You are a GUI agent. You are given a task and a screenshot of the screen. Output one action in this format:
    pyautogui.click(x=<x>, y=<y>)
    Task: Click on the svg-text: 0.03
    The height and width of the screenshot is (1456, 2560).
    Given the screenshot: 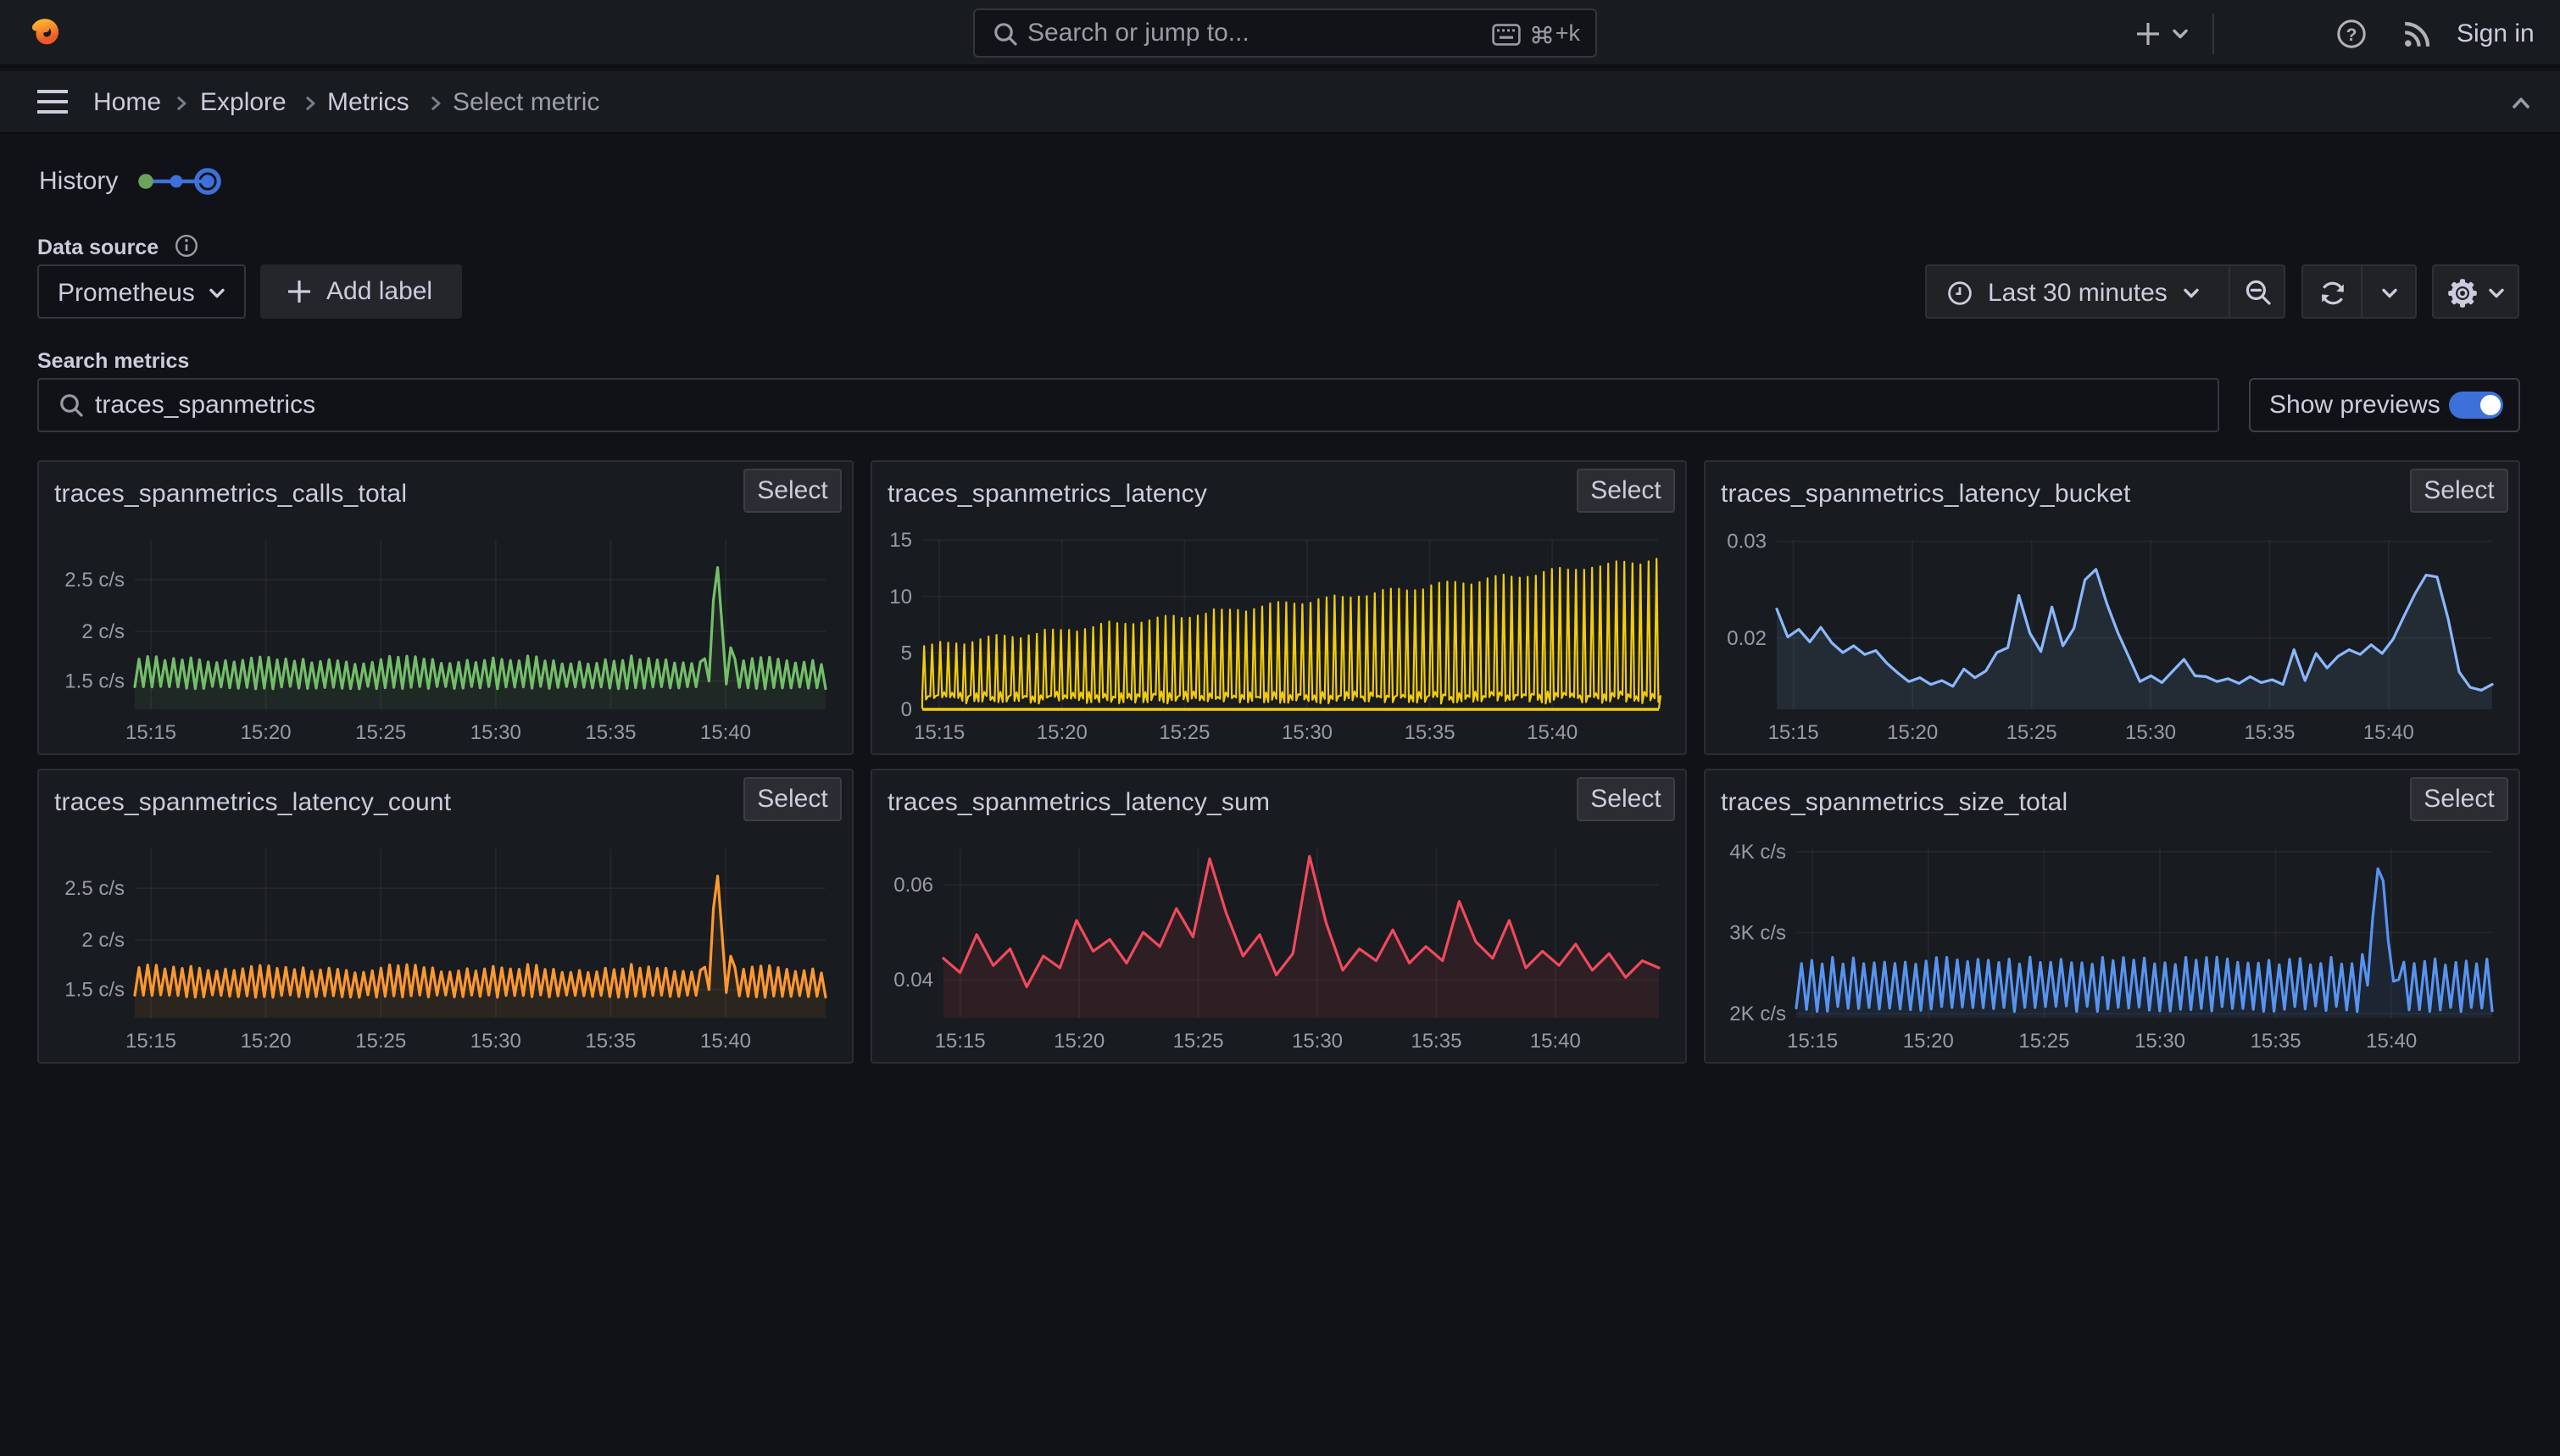 What is the action you would take?
    pyautogui.click(x=1747, y=542)
    